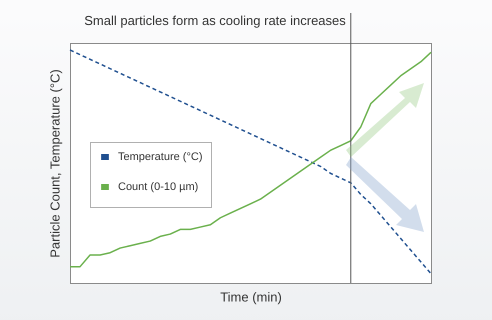 Image resolution: width=492 pixels, height=320 pixels. I want to click on text: Small particles form as cooling rate increases, so click(215, 20).